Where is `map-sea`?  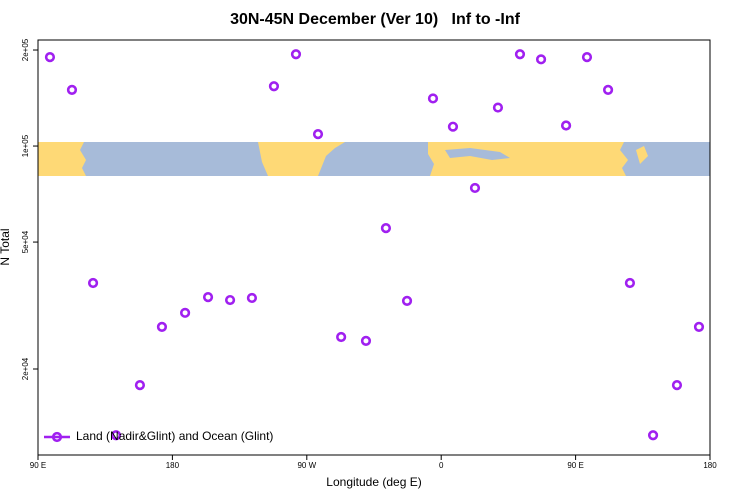
map-sea is located at coordinates (477, 154).